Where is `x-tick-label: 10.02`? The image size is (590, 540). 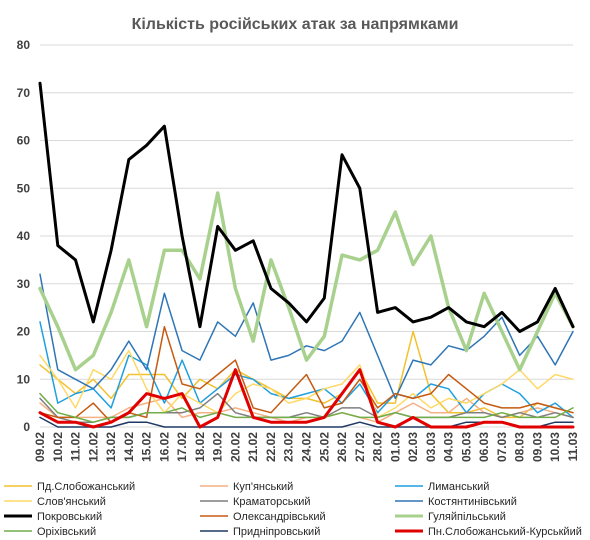
x-tick-label: 10.02 is located at coordinates (58, 447).